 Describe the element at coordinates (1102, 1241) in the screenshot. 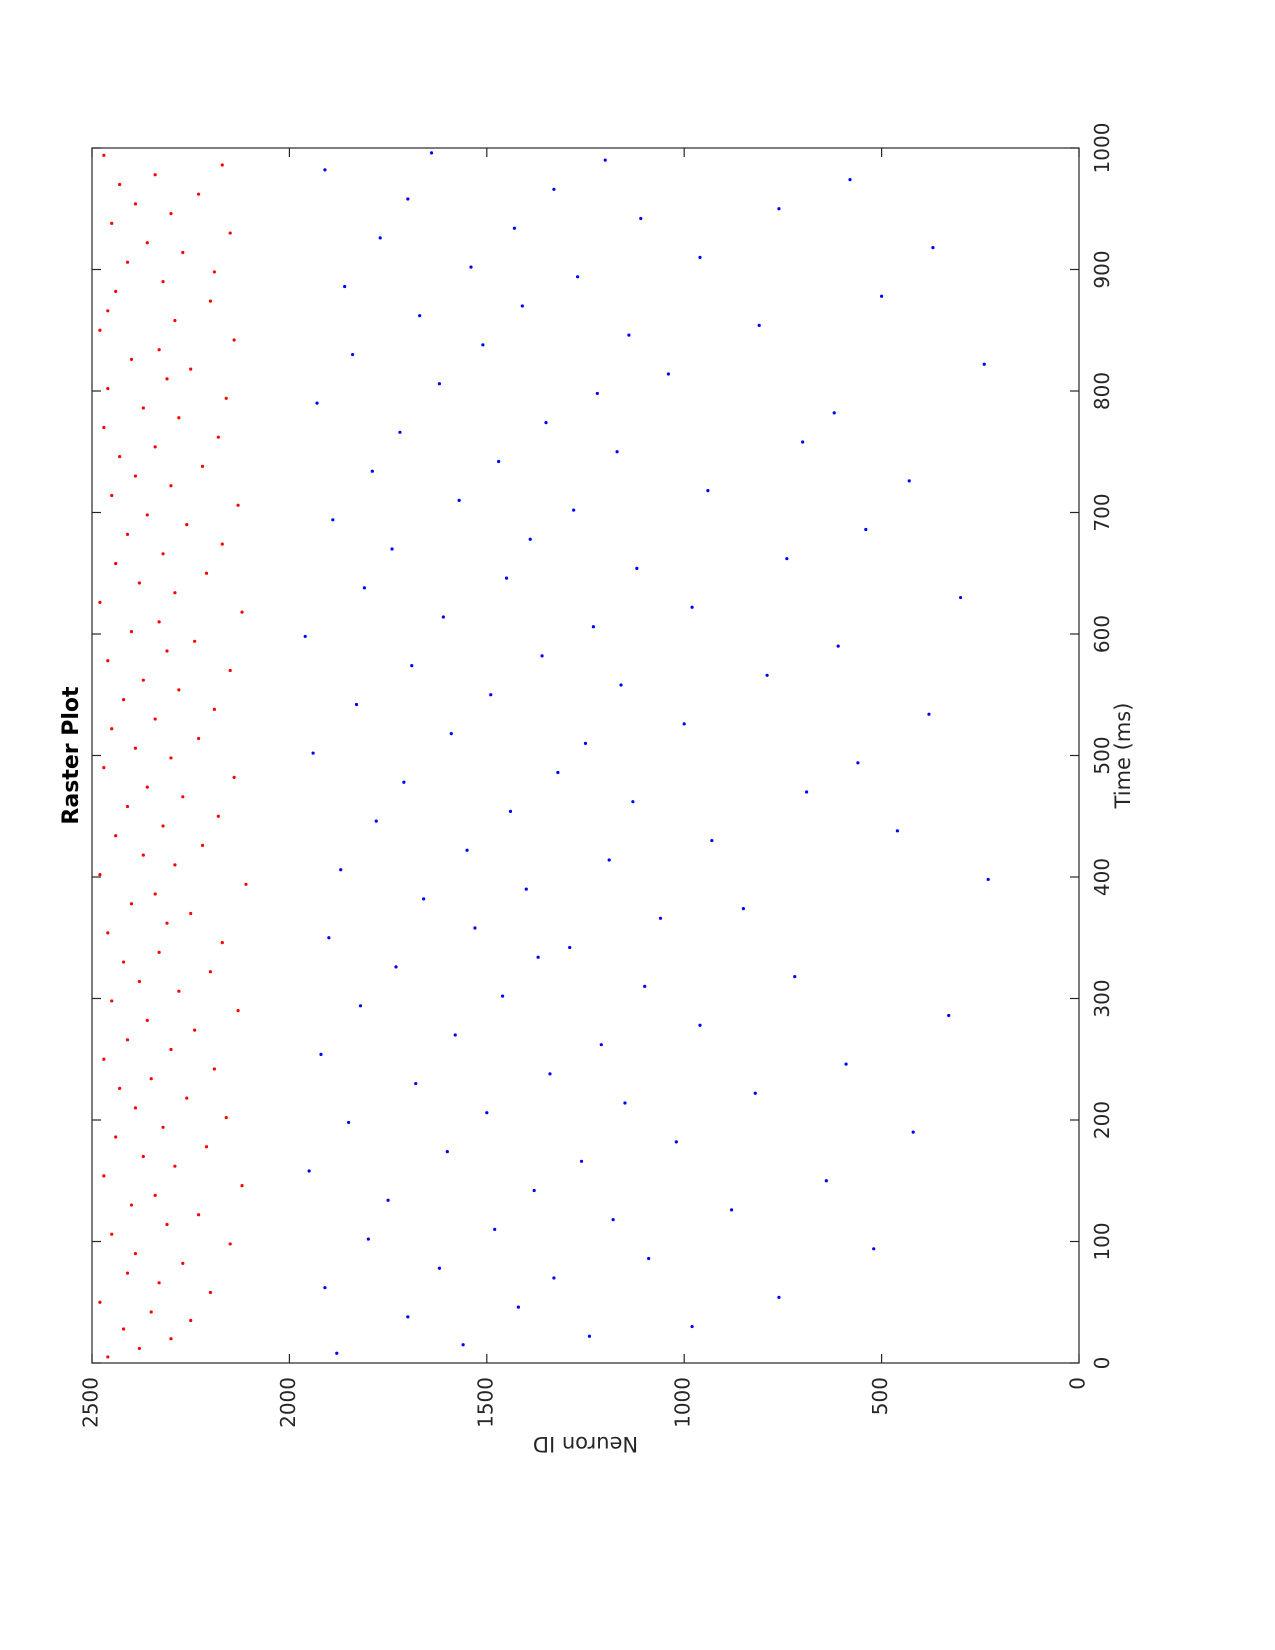

I see `time-tick-label: 100` at that location.